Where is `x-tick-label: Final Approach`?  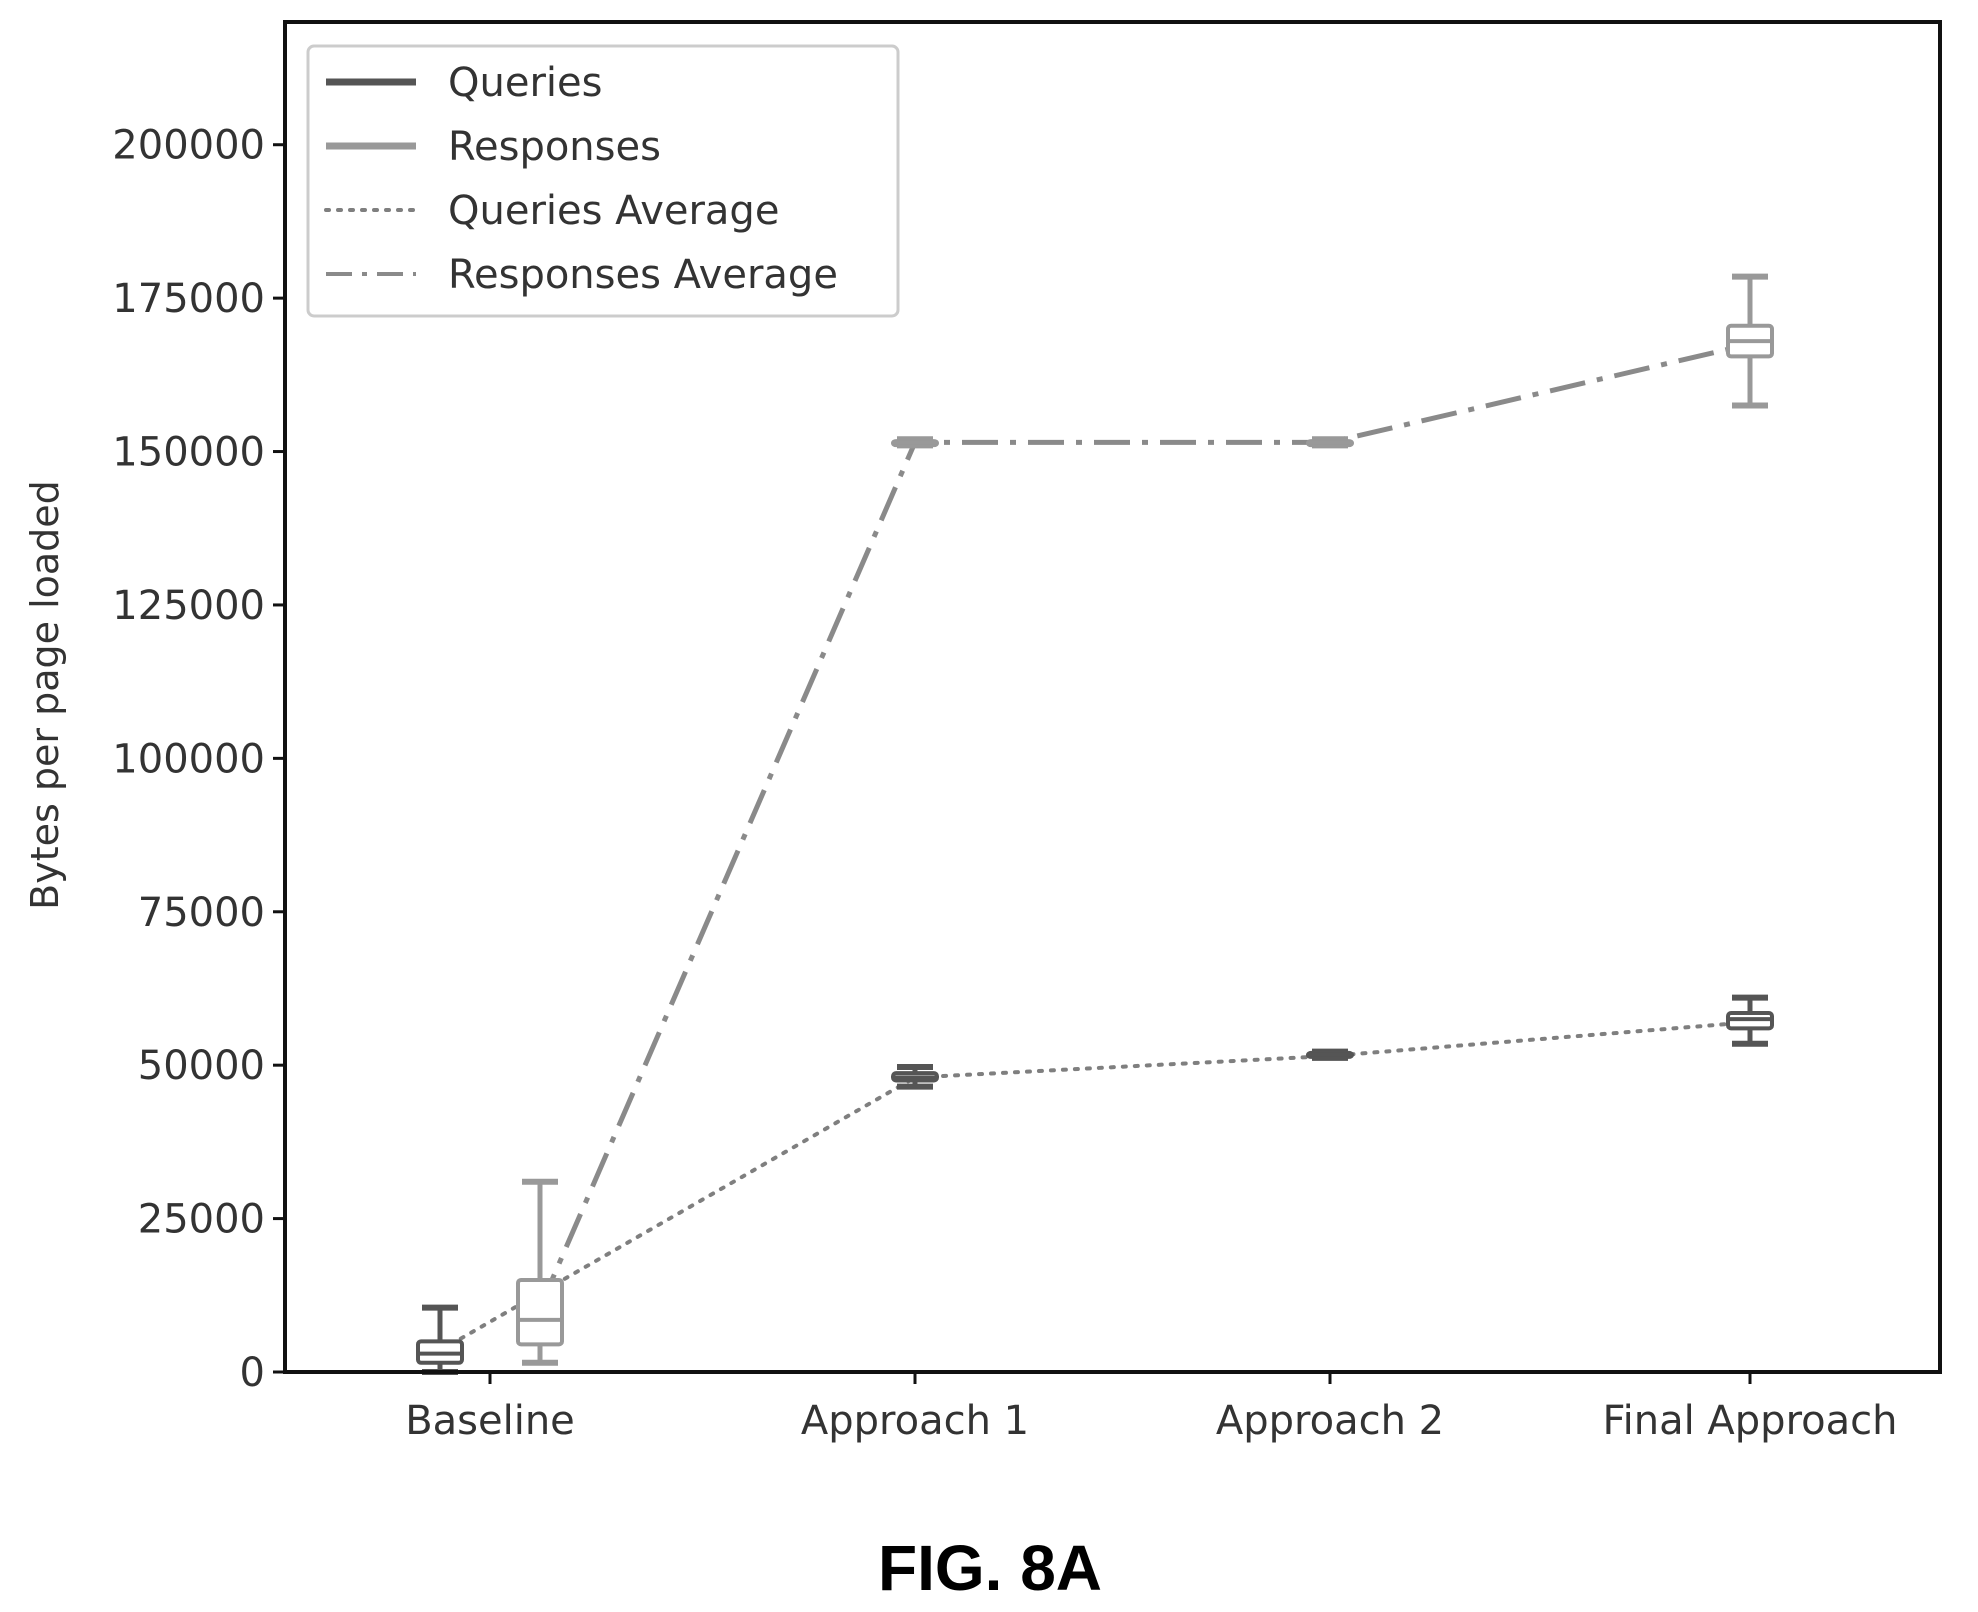
x-tick-label: Final Approach is located at coordinates (1750, 1421).